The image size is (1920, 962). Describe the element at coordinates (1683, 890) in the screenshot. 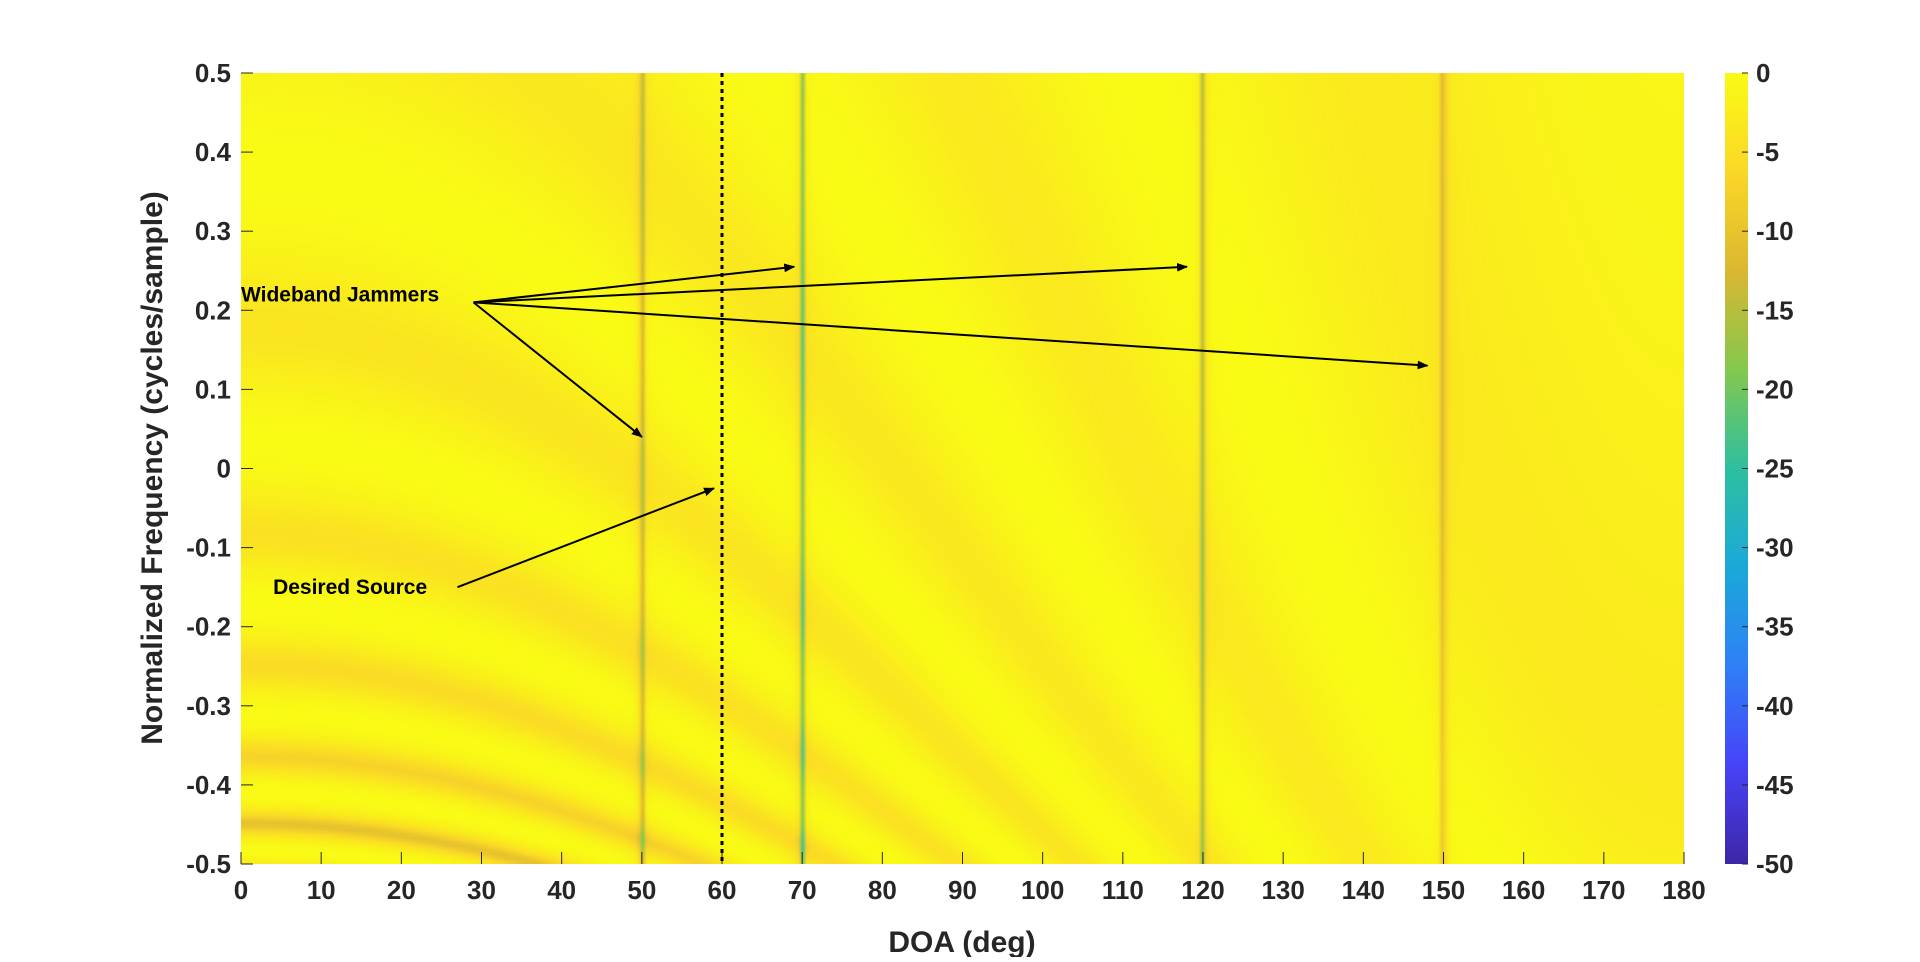

I see `x-tick-label: 180` at that location.